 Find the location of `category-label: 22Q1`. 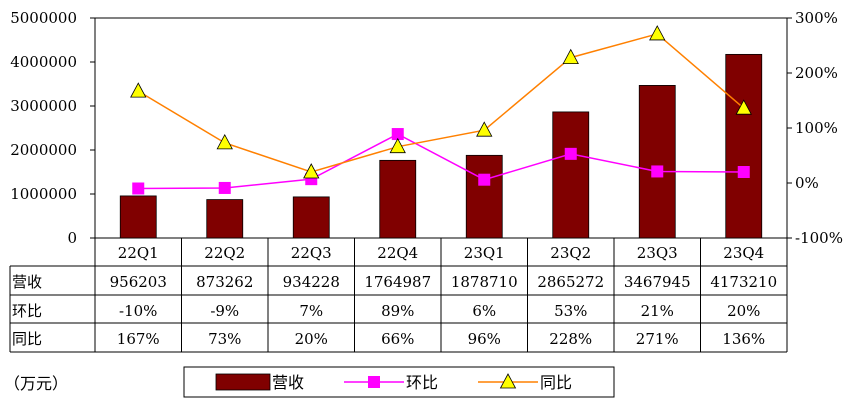

category-label: 22Q1 is located at coordinates (138, 253).